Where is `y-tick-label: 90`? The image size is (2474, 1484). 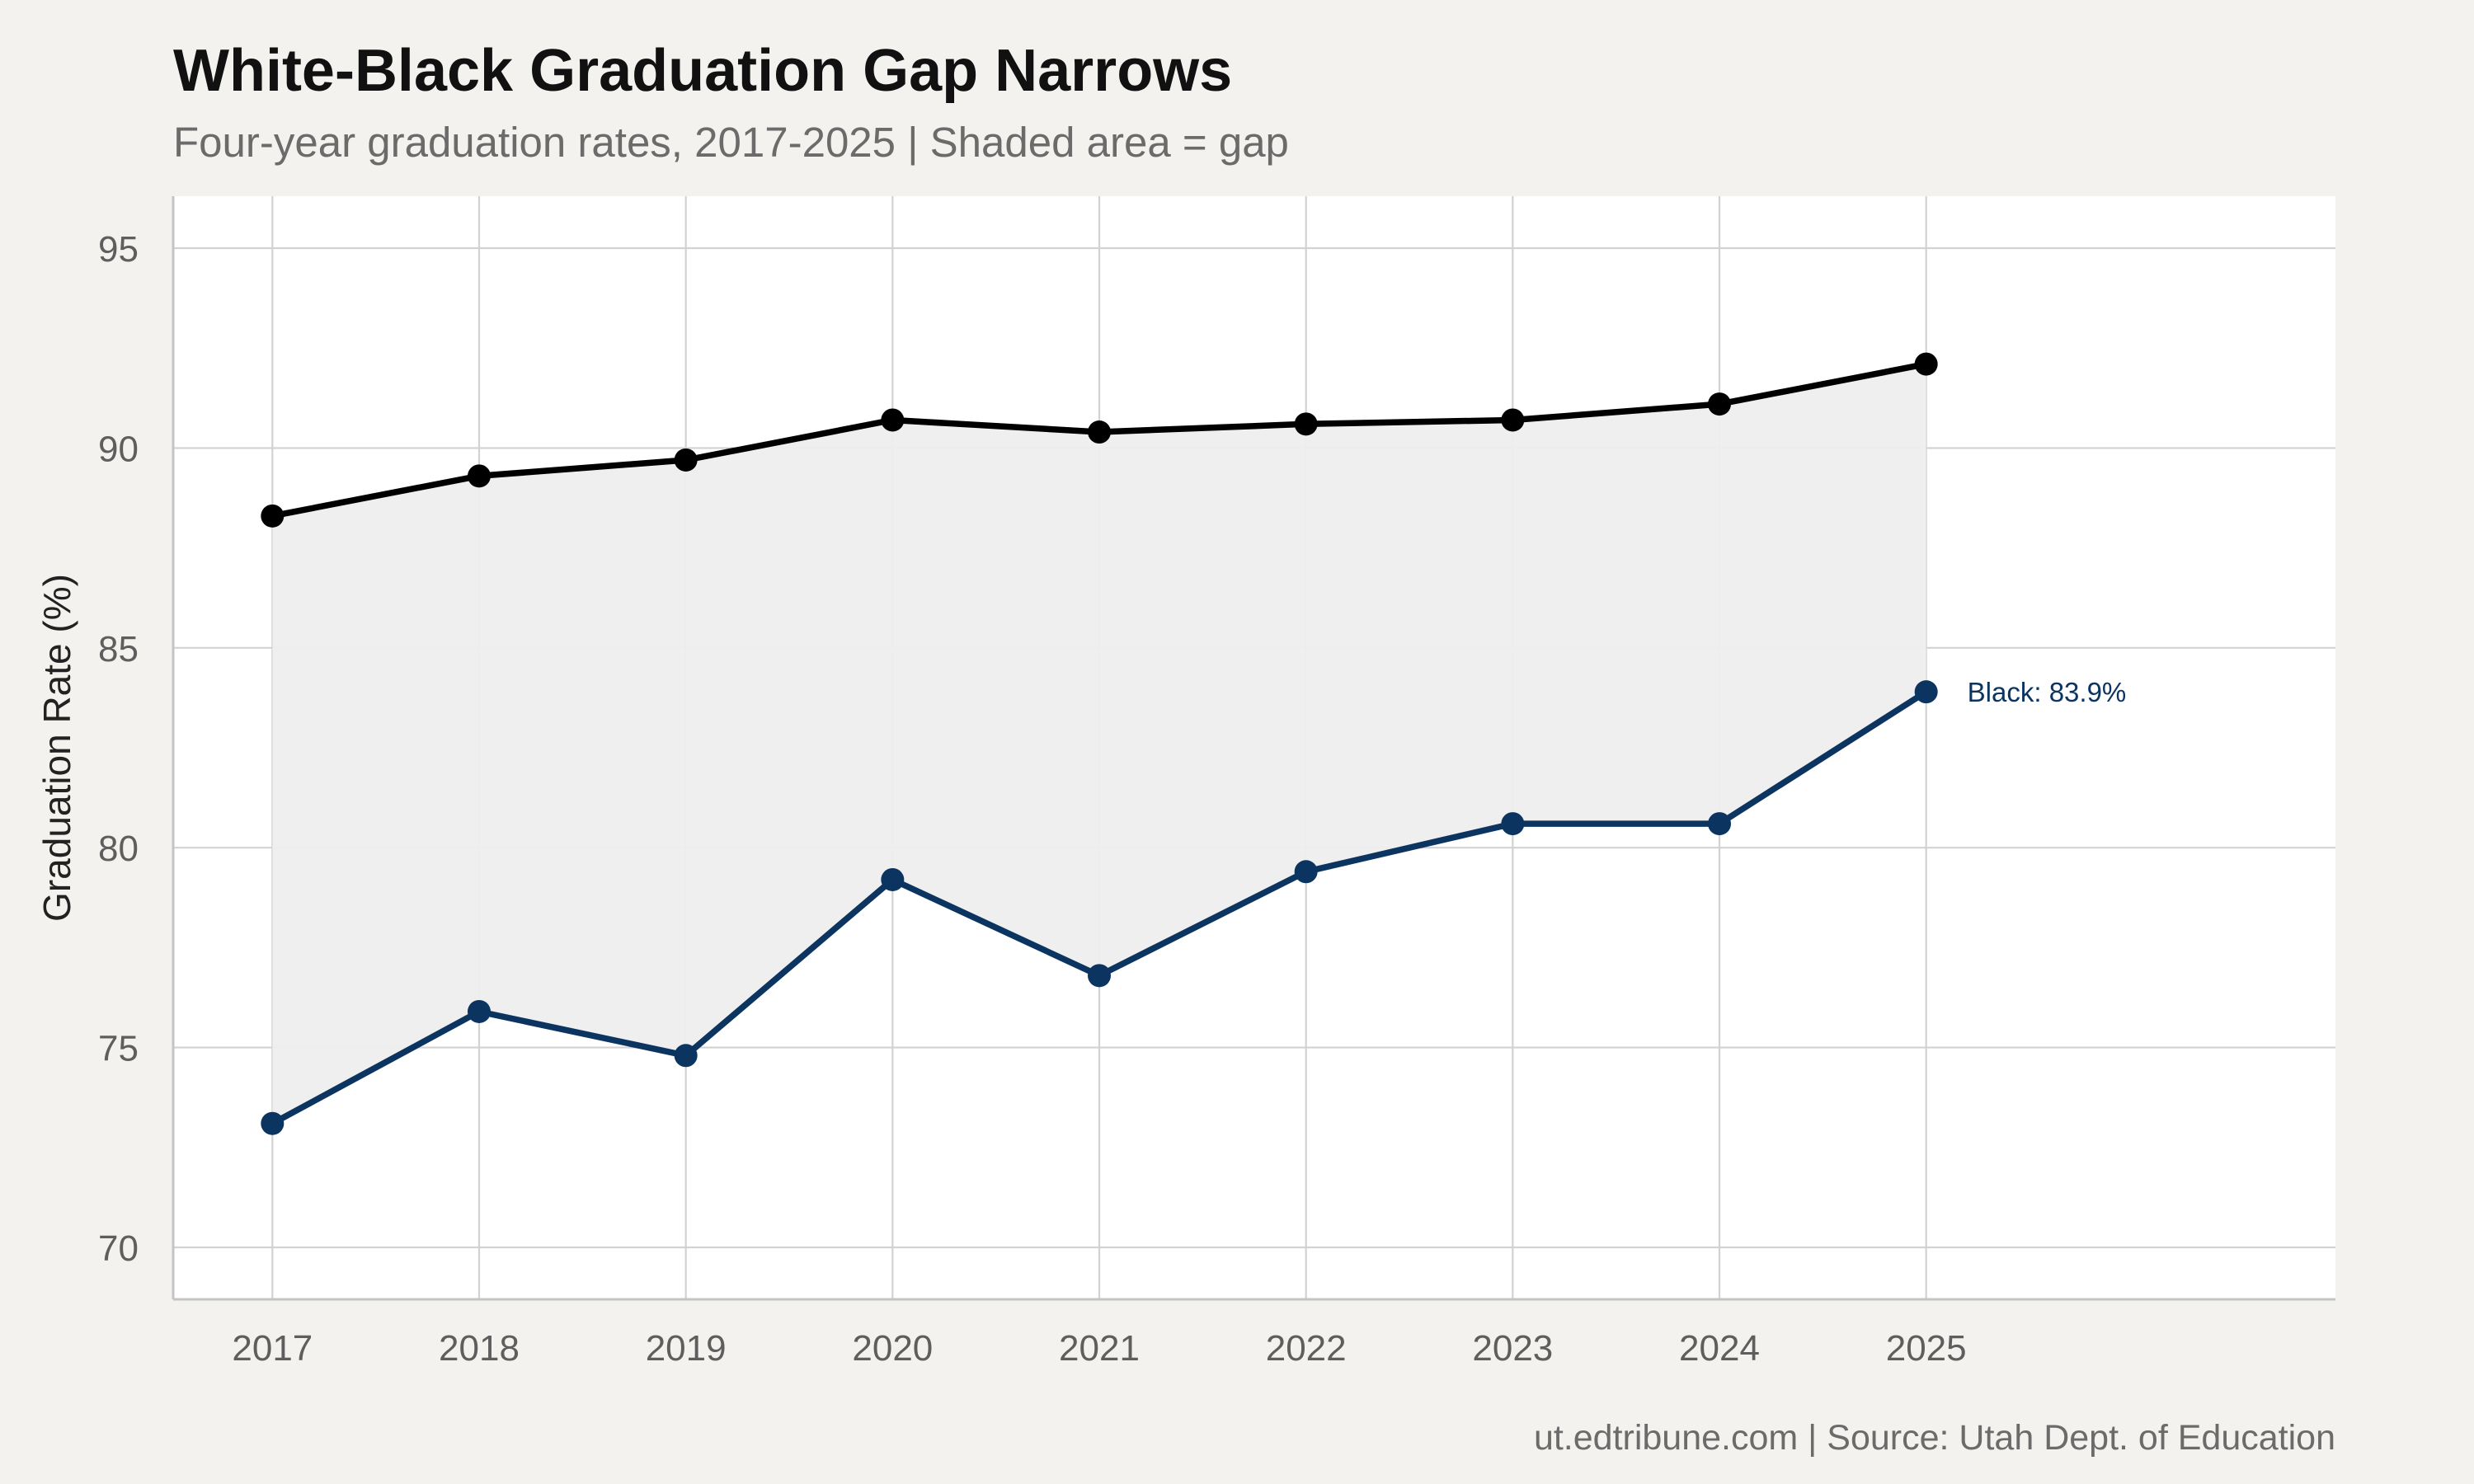 y-tick-label: 90 is located at coordinates (118, 449).